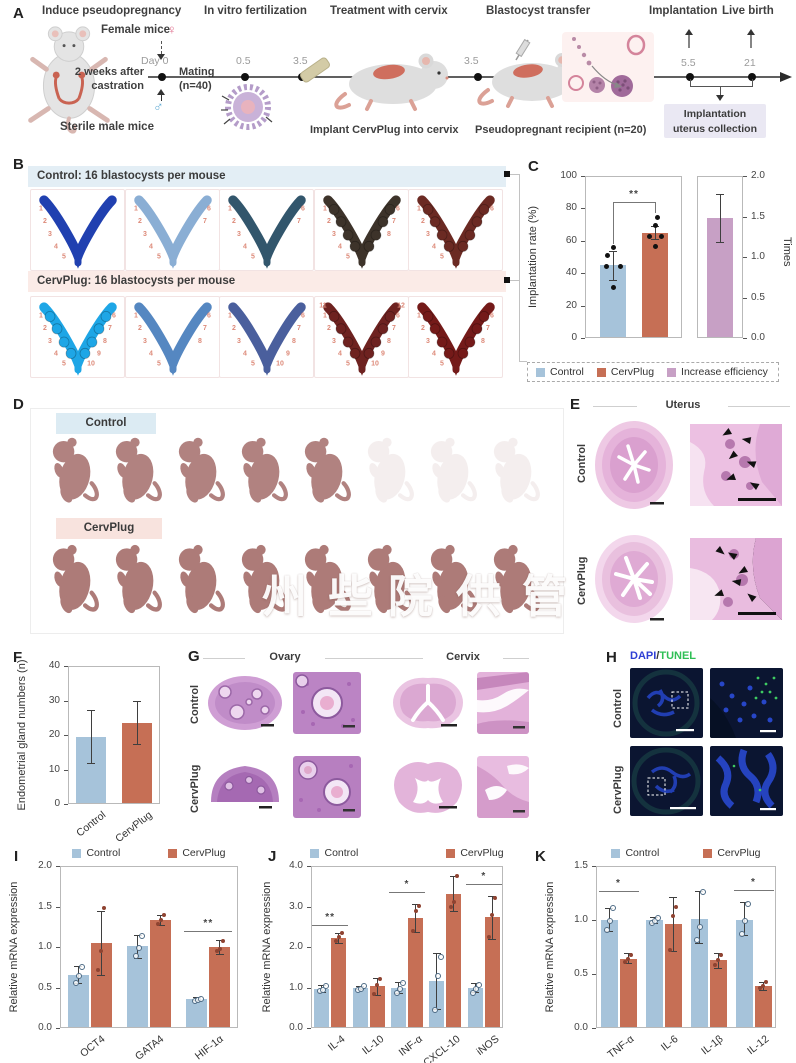  I want to click on weeks-after-line2: castration, so click(117, 86).